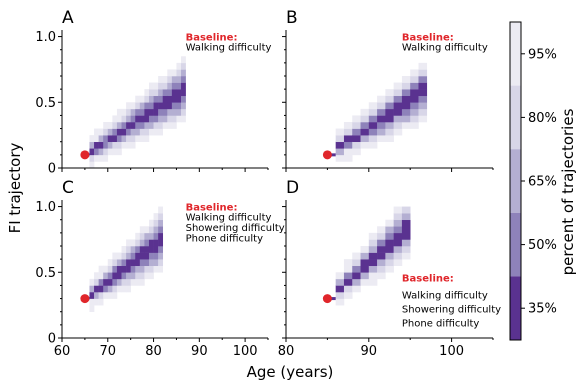 The image size is (580, 385). Describe the element at coordinates (292, 188) in the screenshot. I see `panel-letter: D` at that location.